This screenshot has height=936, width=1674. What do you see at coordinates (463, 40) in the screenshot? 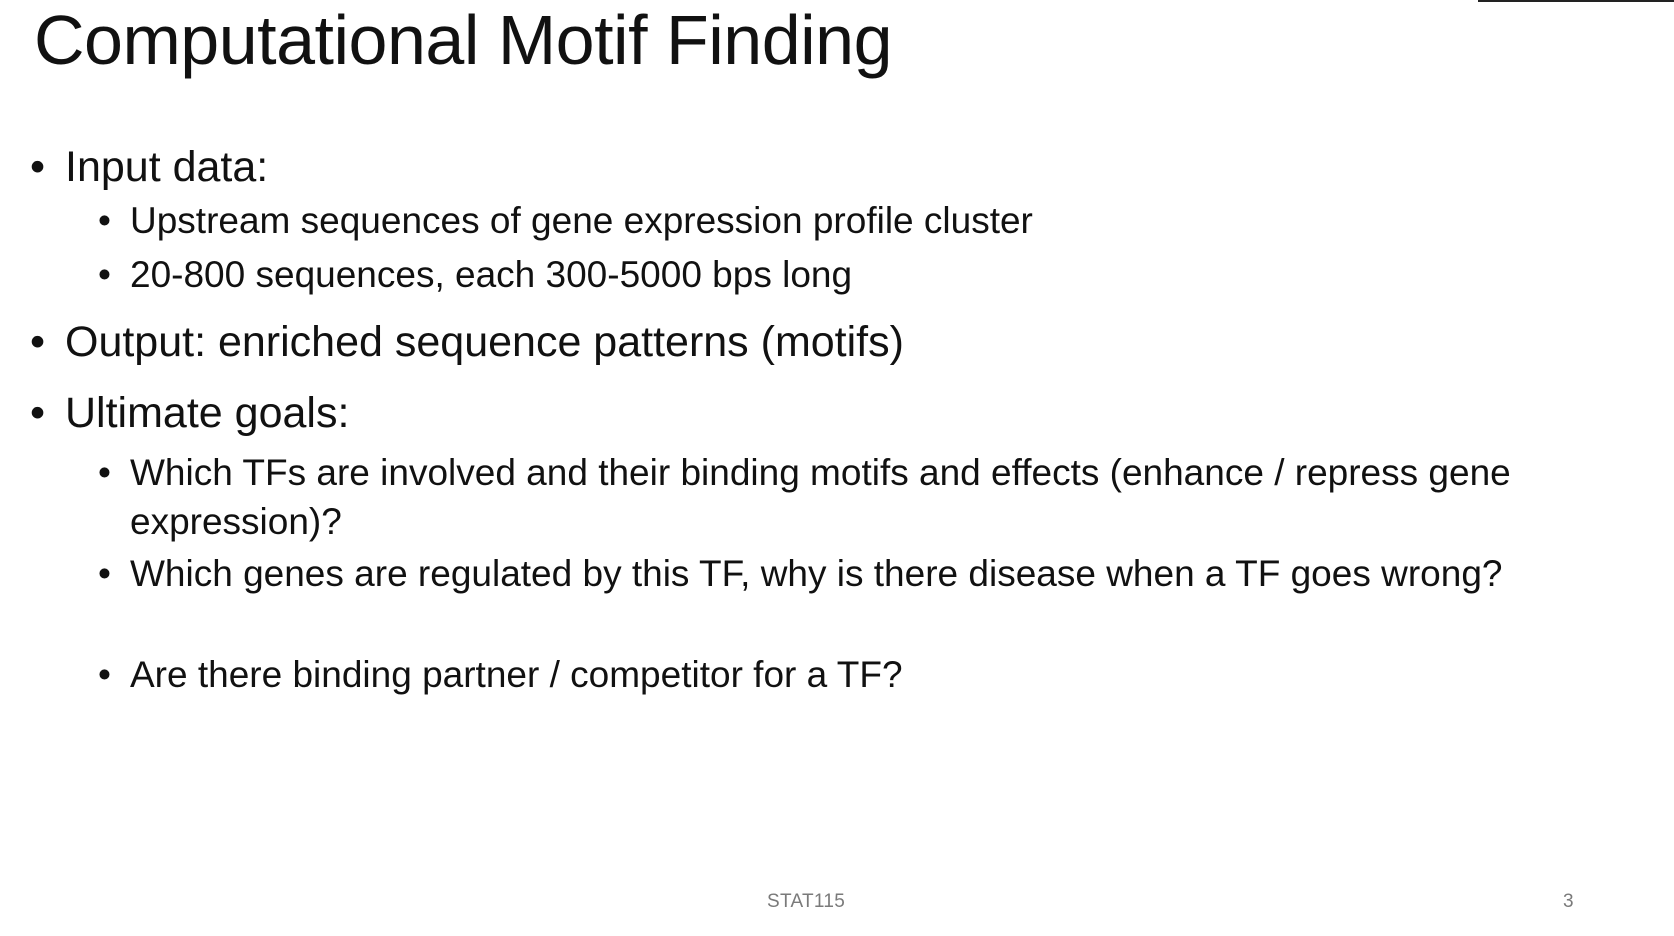
I see `slide-title: Computational Motif Finding` at bounding box center [463, 40].